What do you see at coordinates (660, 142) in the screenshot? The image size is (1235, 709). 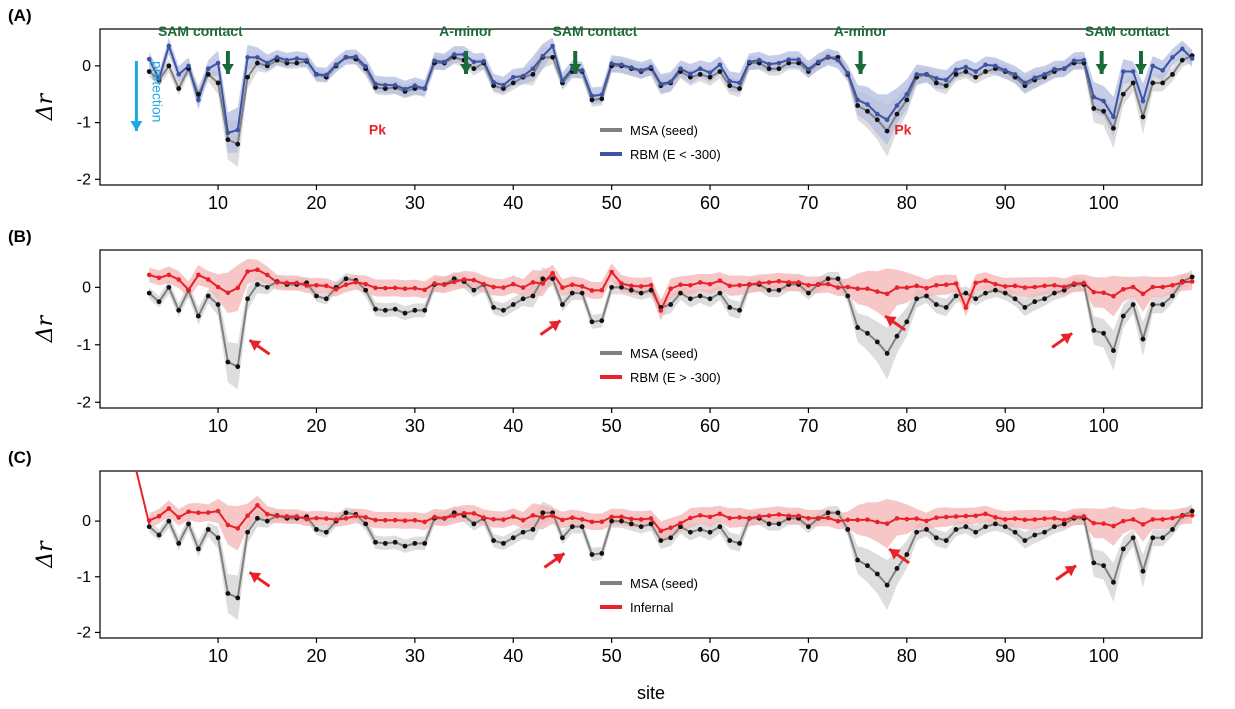 I see `legend: MSA (seed) RBM (E < -300)` at bounding box center [660, 142].